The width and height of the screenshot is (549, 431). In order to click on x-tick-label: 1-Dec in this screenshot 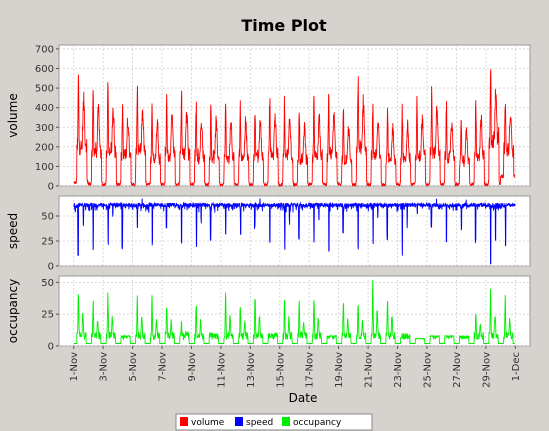, I will do `click(516, 366)`.